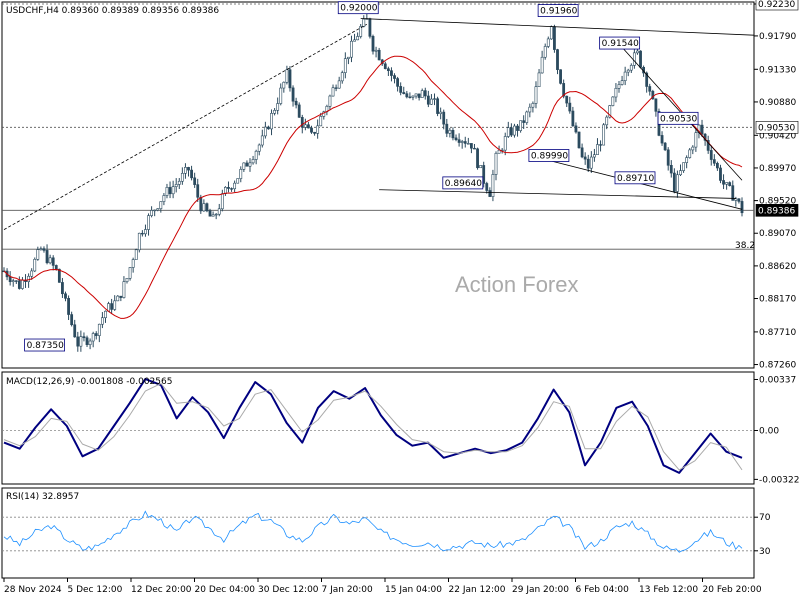  I want to click on price-annotation-label: 0.89710, so click(635, 179).